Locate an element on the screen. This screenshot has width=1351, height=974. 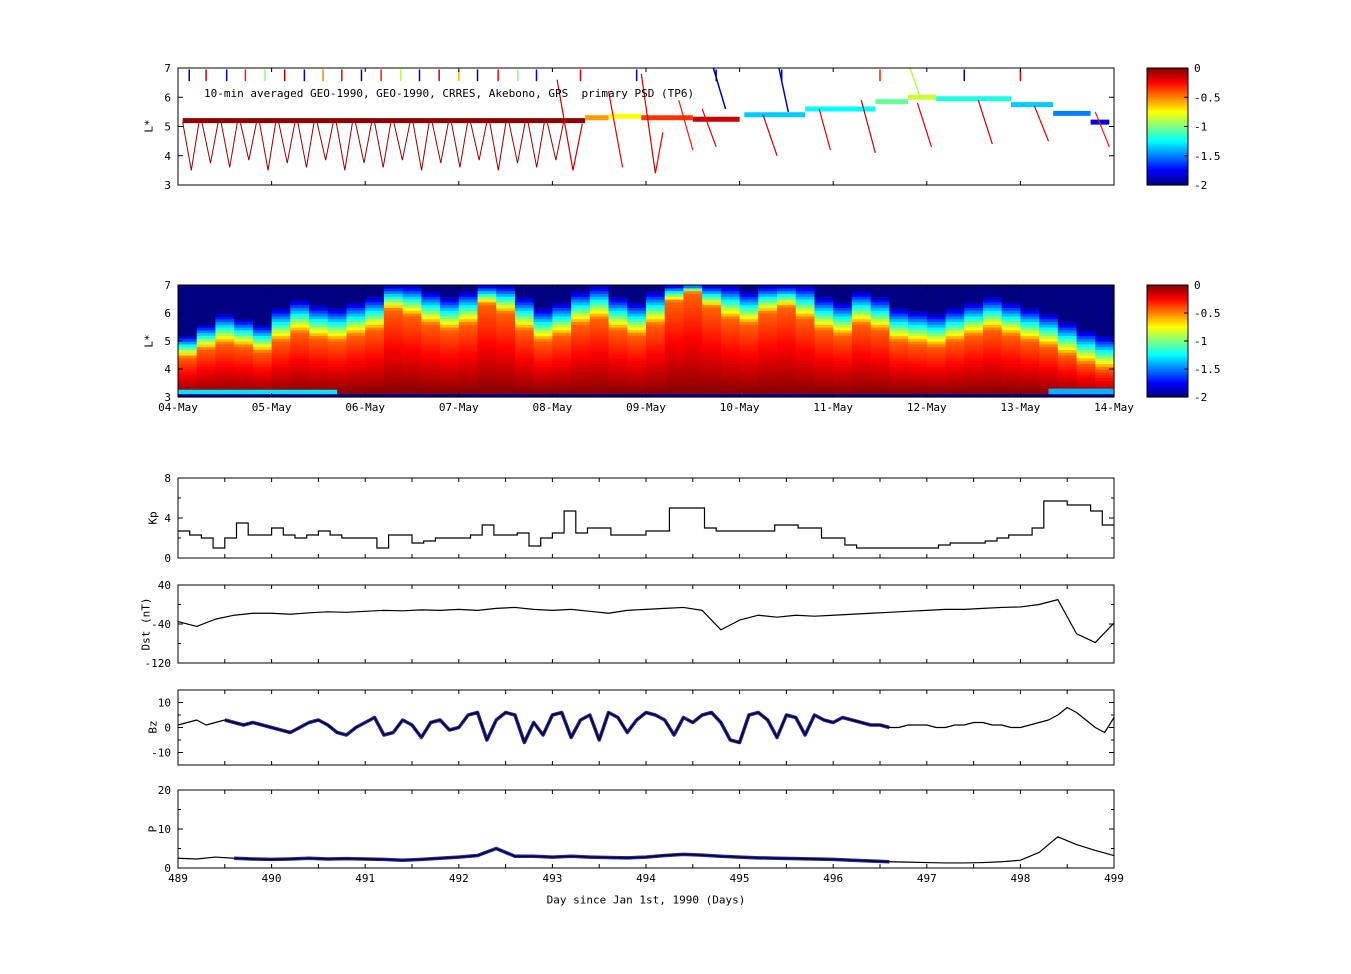
colorbar-tick-label: 0 is located at coordinates (1197, 68).